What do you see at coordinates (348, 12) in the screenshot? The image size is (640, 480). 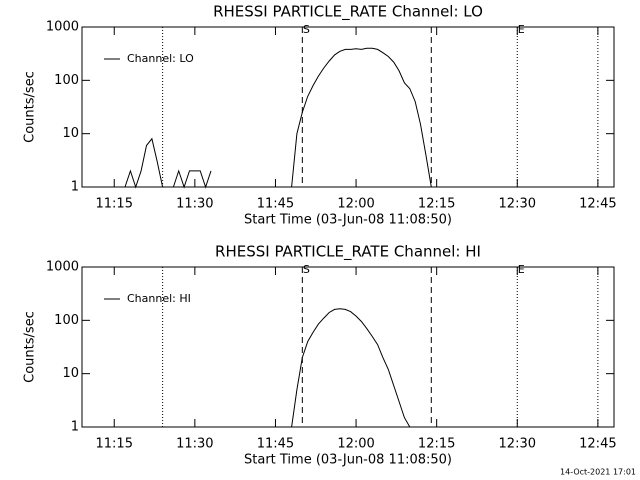 I see `chart-title: RHESSI PARTICLE_RATE Channel: LO` at bounding box center [348, 12].